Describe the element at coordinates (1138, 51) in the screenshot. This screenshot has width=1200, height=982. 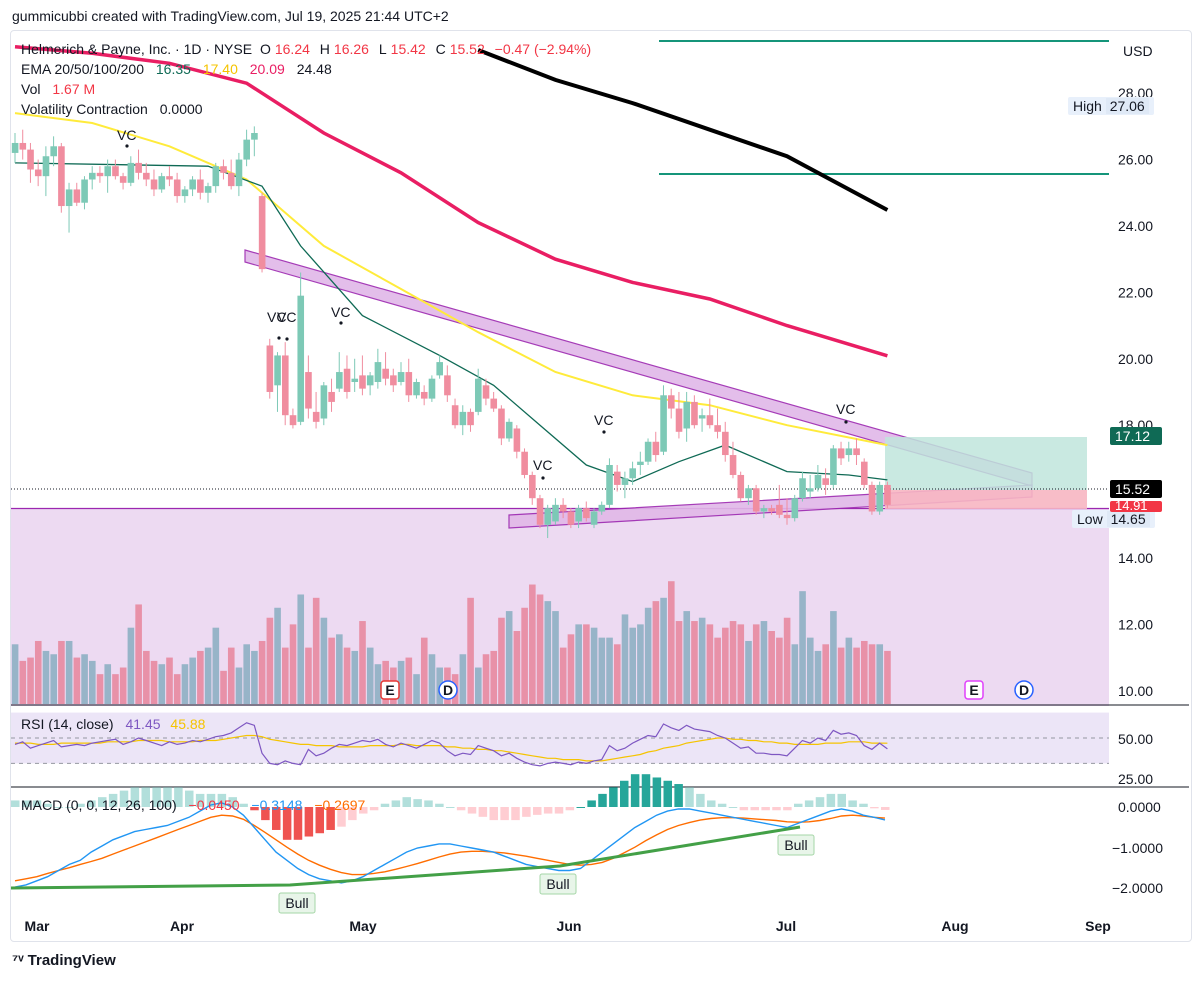
I see `currency-label: USD` at that location.